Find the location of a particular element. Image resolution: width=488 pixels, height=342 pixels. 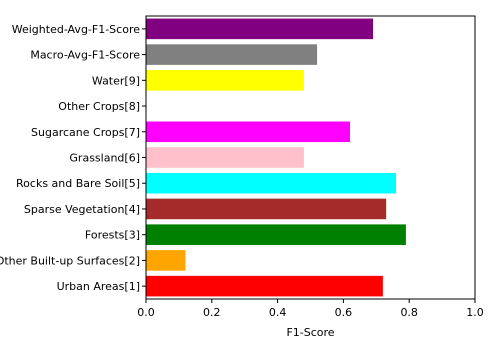

y-tick-label: Macro-Avg-F1-Score is located at coordinates (85, 55).